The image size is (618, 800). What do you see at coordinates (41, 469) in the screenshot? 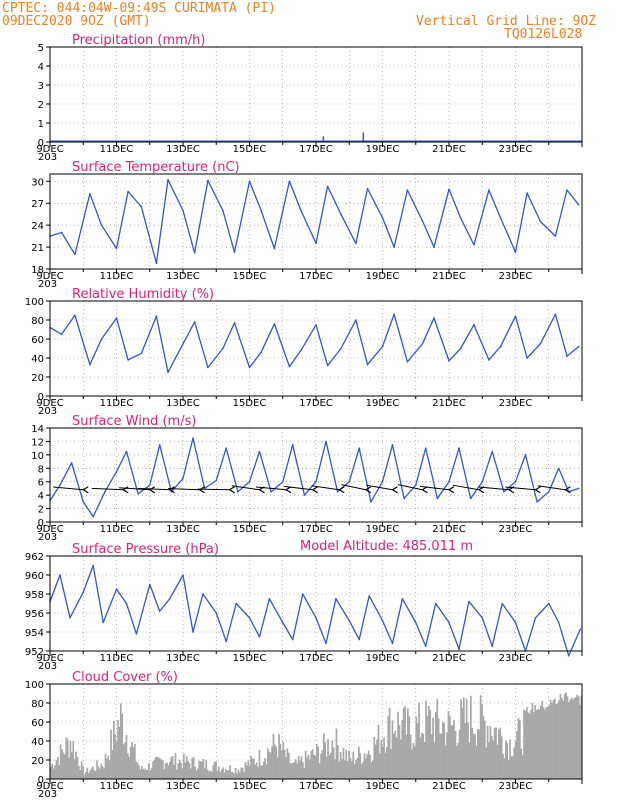
I see `y-tick-label: 8` at bounding box center [41, 469].